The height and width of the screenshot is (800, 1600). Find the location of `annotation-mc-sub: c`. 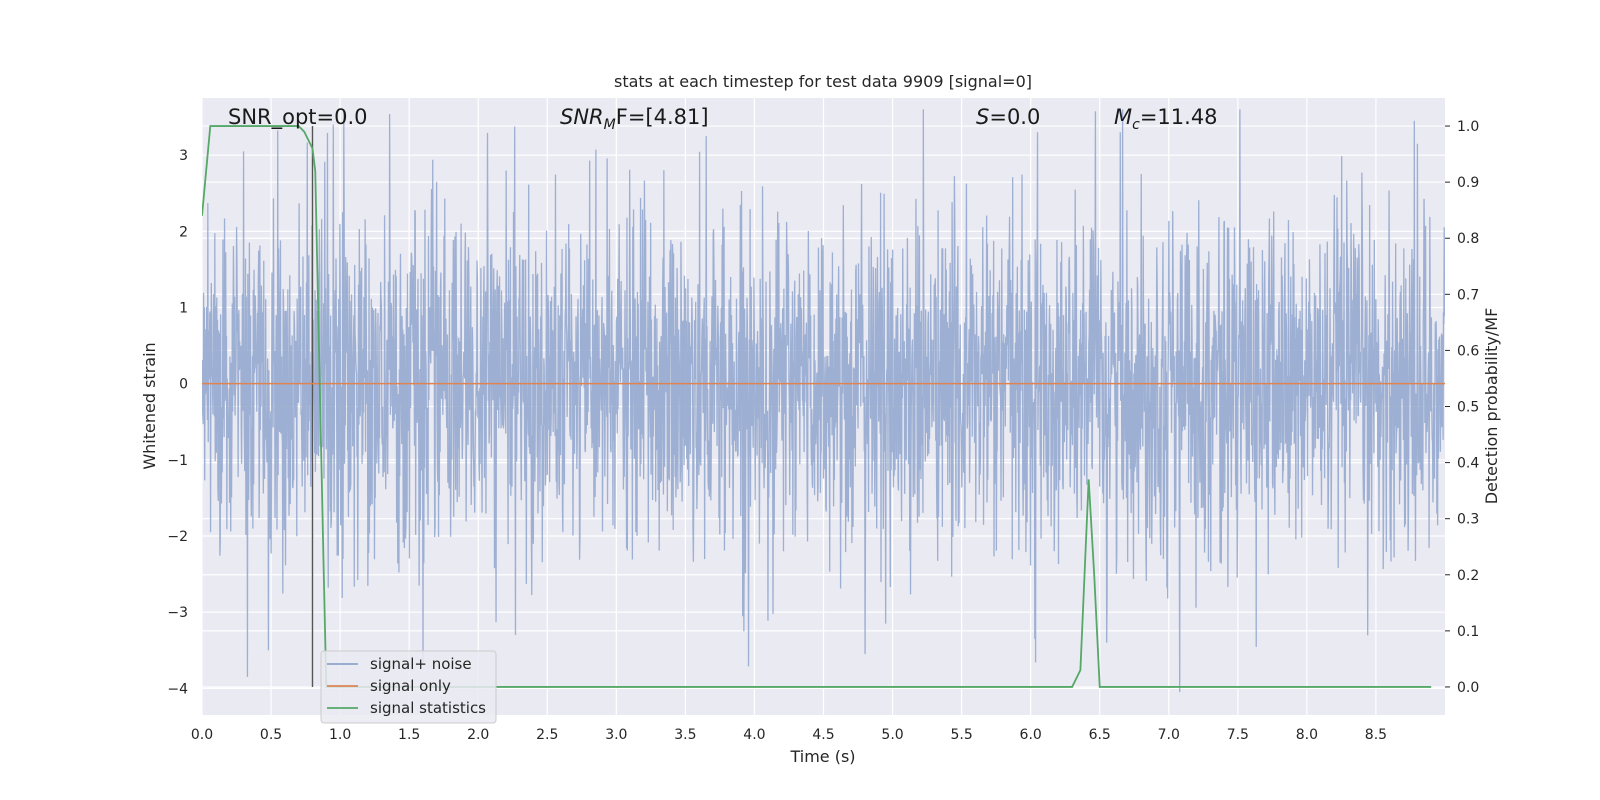

annotation-mc-sub: c is located at coordinates (1136, 125).